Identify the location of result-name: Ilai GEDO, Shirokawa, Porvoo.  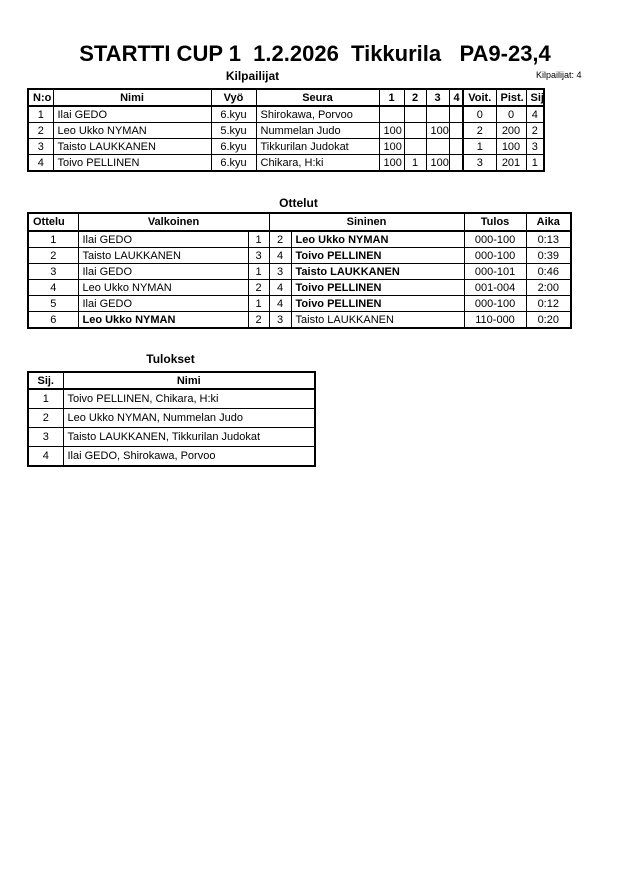
(189, 456).